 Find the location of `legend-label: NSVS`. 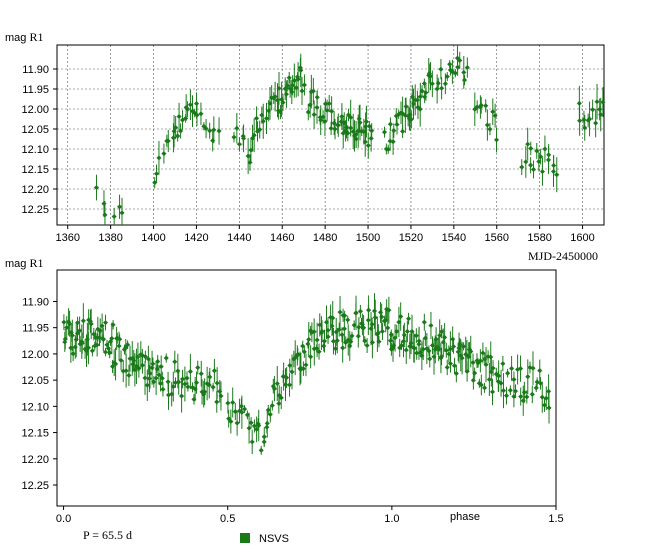

legend-label: NSVS is located at coordinates (274, 539).